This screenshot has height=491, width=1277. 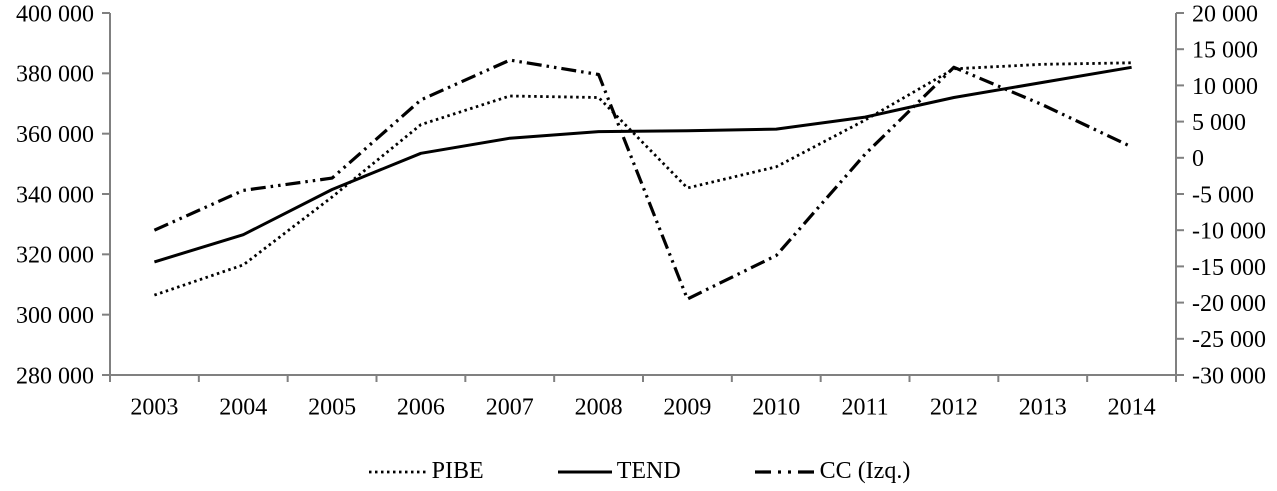 I want to click on x-axis-label: 2011, so click(x=865, y=407).